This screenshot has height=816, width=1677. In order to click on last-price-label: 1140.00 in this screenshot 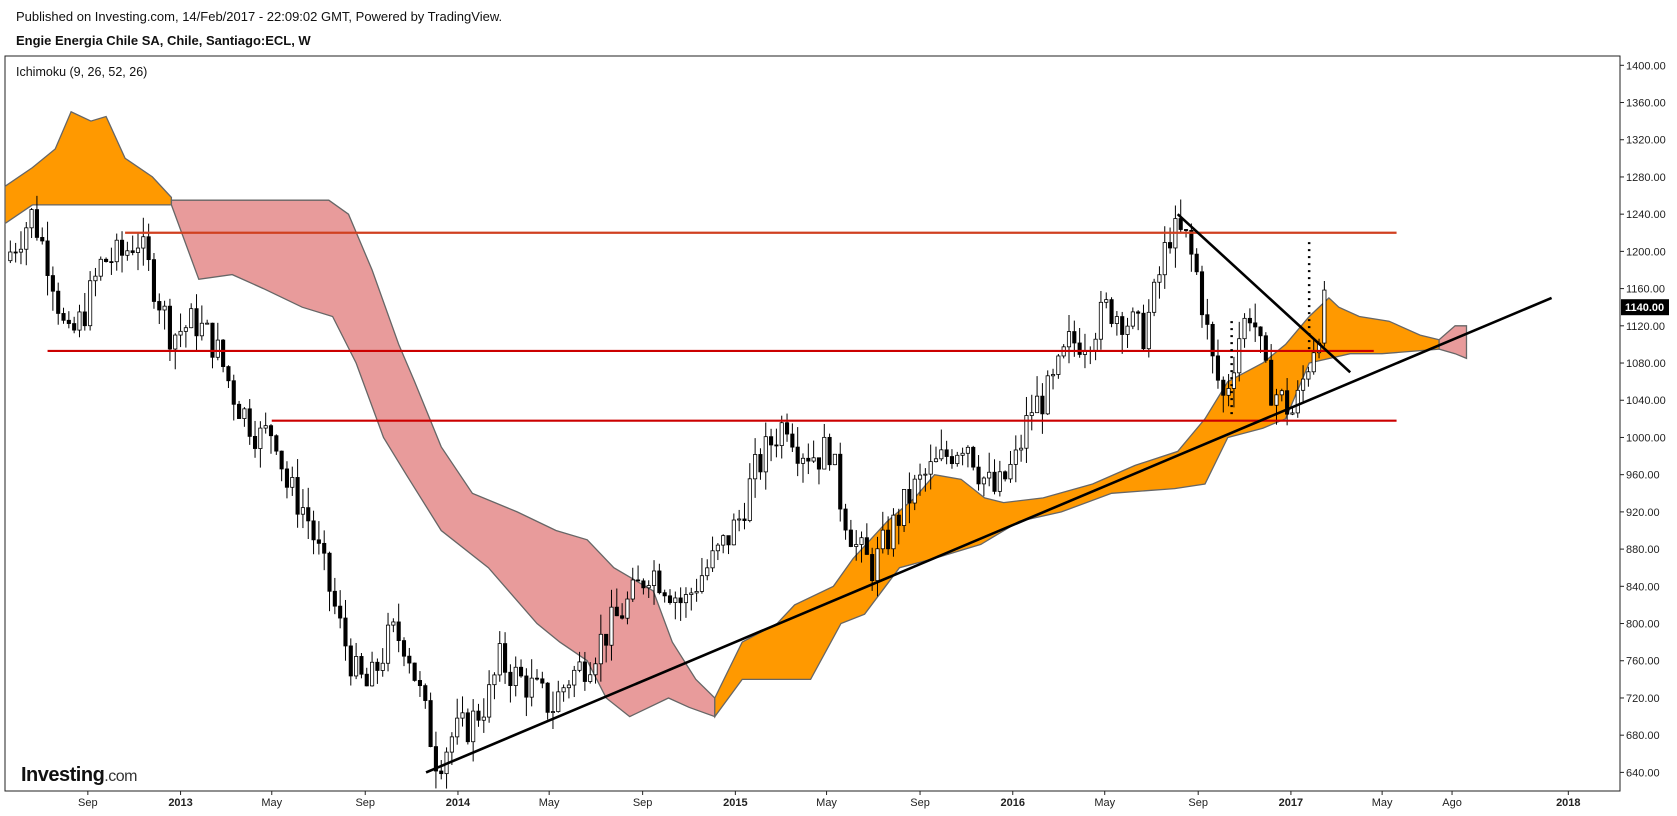, I will do `click(1644, 308)`.